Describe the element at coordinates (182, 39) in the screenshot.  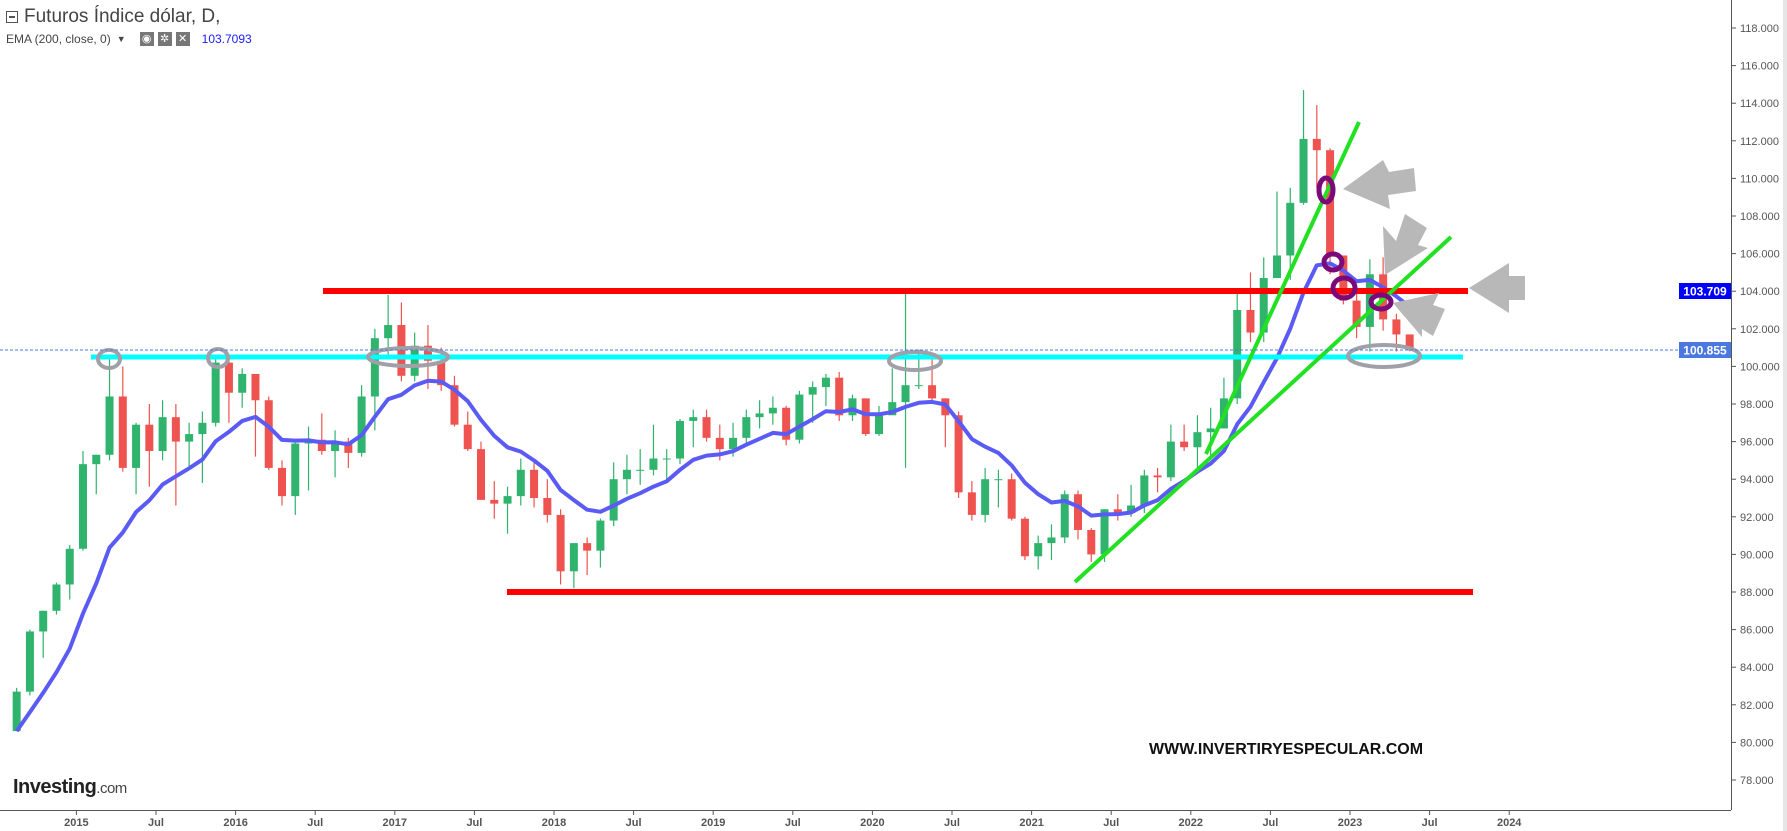
I see `close-icon: ✕` at that location.